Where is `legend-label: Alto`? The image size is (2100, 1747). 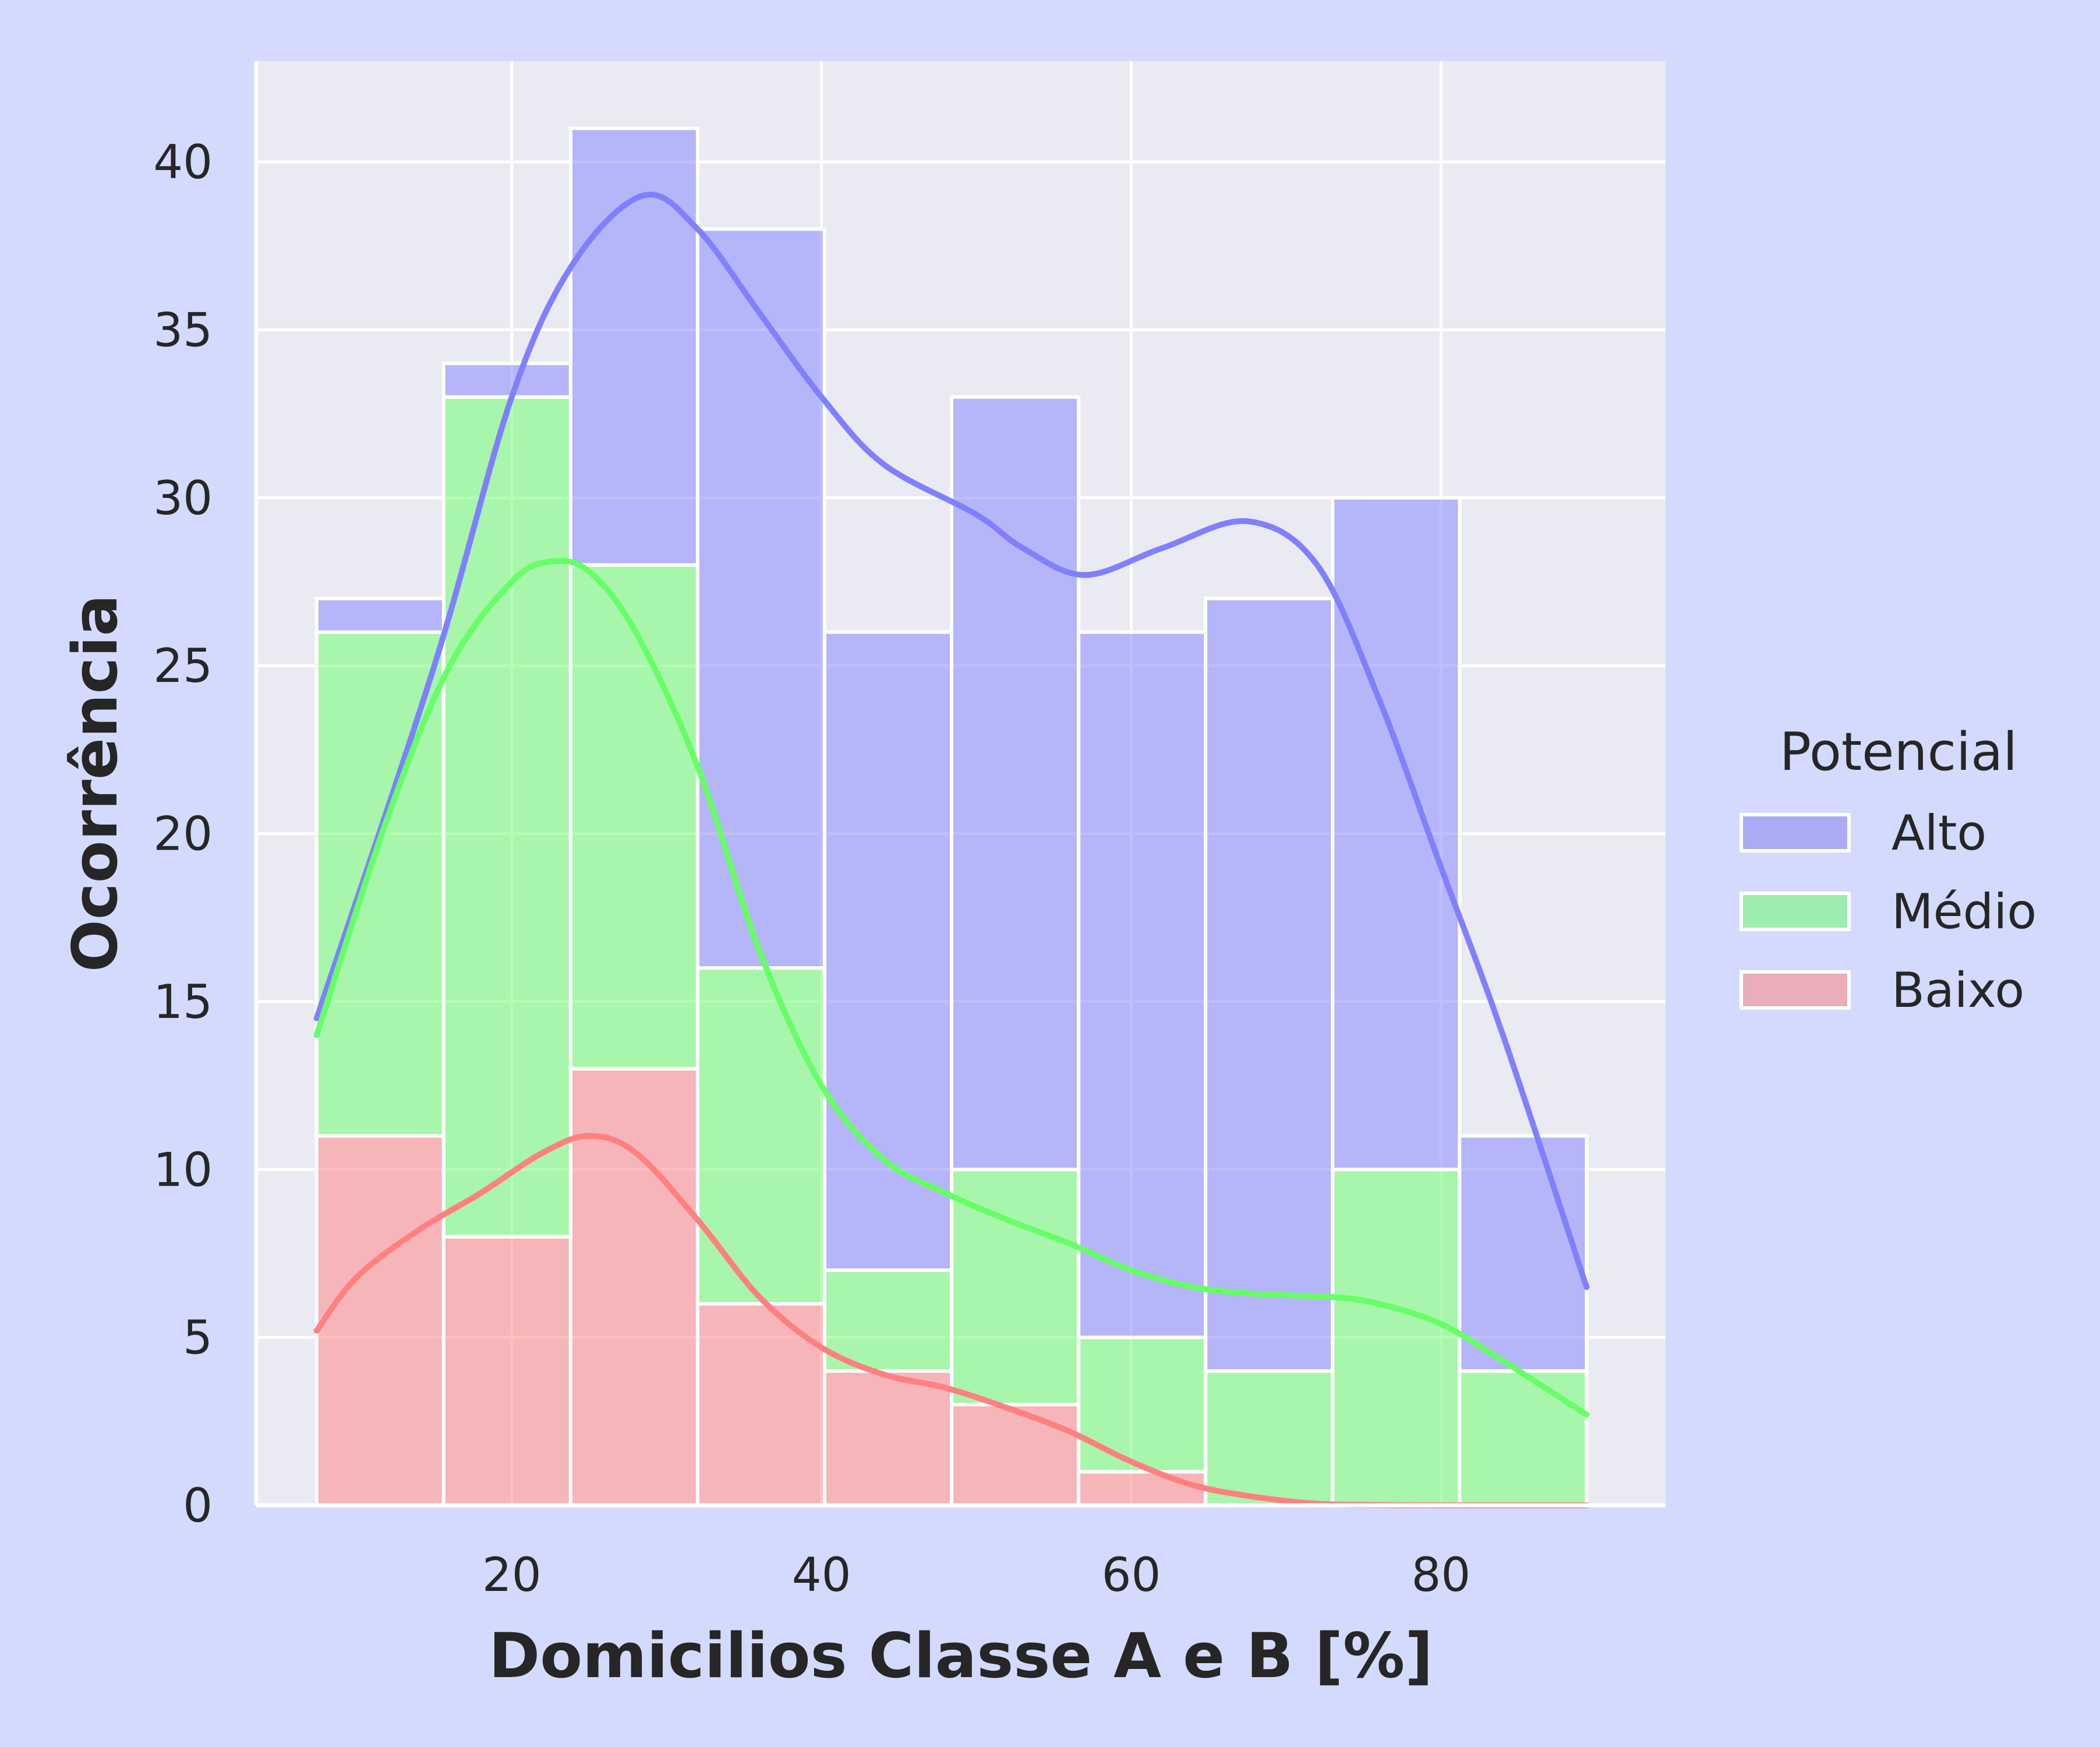 legend-label: Alto is located at coordinates (1939, 833).